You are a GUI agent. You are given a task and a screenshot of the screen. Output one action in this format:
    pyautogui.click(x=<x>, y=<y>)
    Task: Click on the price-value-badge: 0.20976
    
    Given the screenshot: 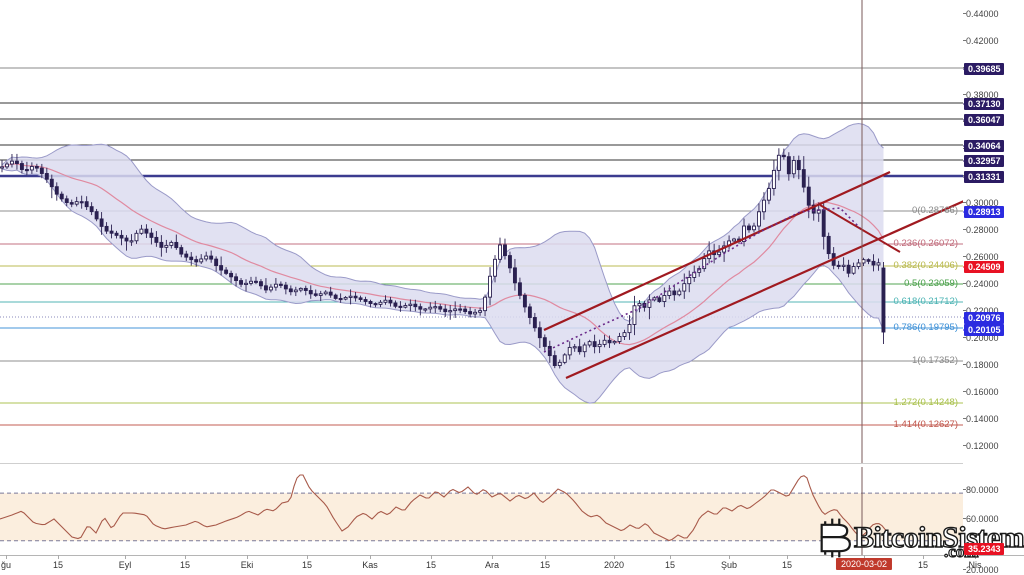 What is the action you would take?
    pyautogui.click(x=983, y=318)
    